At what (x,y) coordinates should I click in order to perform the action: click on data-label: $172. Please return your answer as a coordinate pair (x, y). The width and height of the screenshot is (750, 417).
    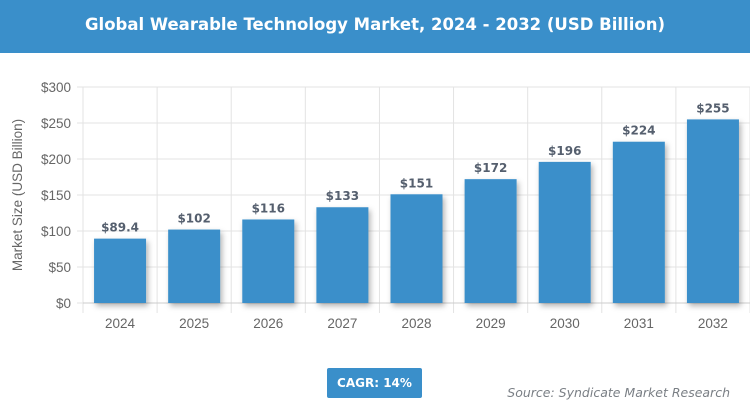
    Looking at the image, I should click on (490, 168).